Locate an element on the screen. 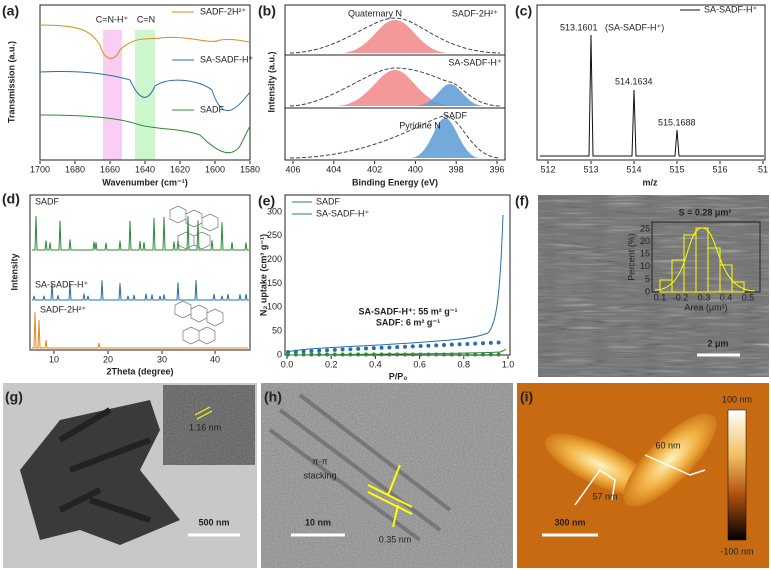 The height and width of the screenshot is (570, 771). axis-label: Percent (%) is located at coordinates (631, 257).